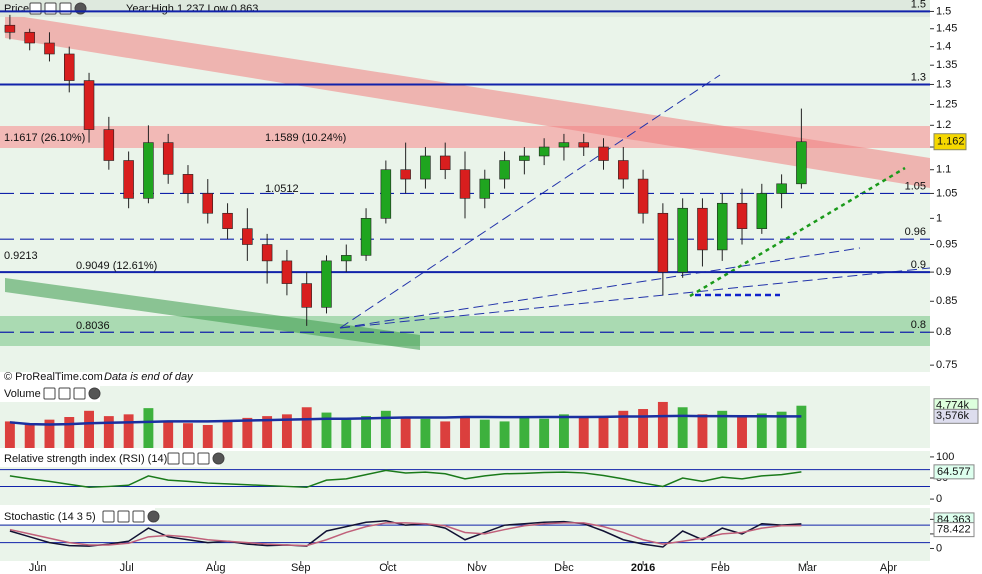 Image resolution: width=982 pixels, height=574 pixels. Describe the element at coordinates (915, 232) in the screenshot. I see `level-label: 0.96` at that location.